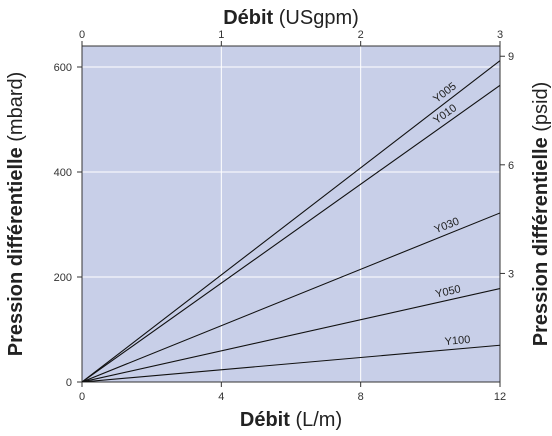  I want to click on y-tick-label: 0, so click(69, 383).